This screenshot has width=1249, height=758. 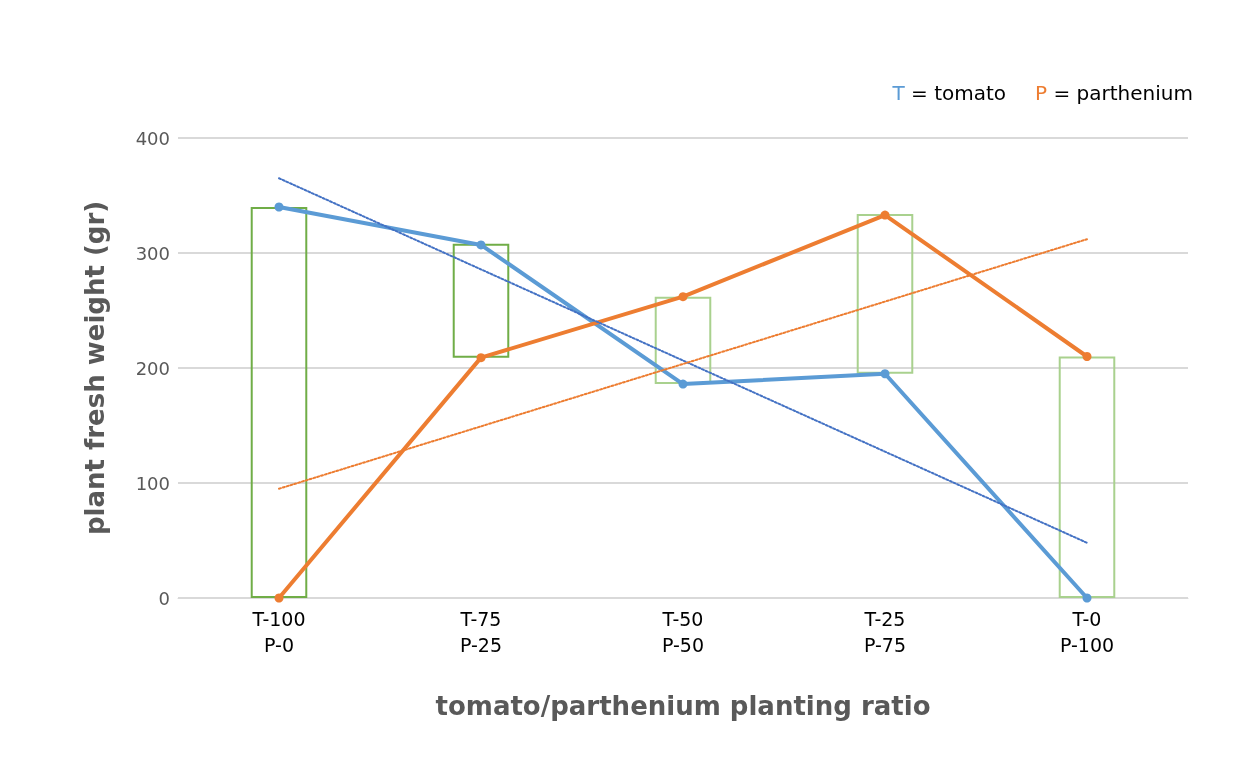 What do you see at coordinates (683, 632) in the screenshot?
I see `x-tick-label: T-50 P-50` at bounding box center [683, 632].